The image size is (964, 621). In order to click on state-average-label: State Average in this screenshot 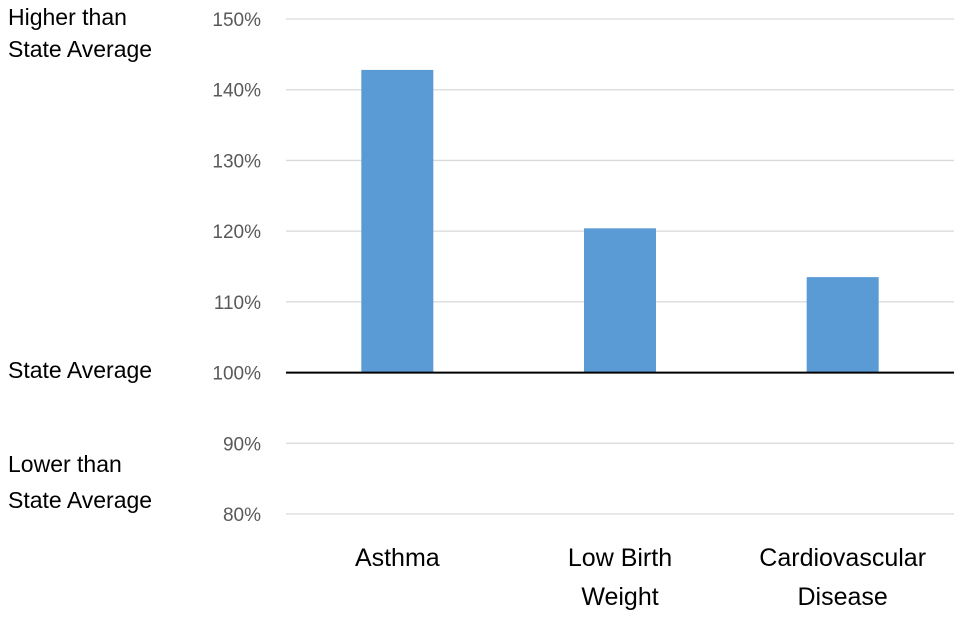, I will do `click(80, 370)`.